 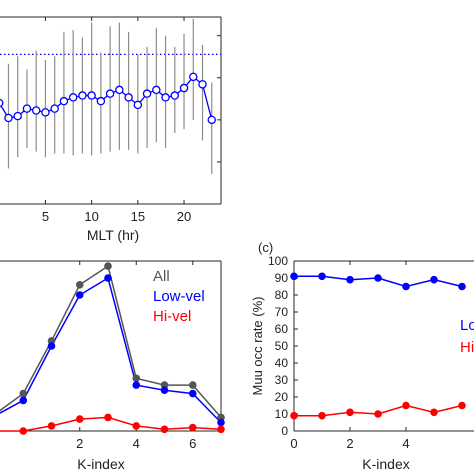 I want to click on x-tick-label: 10, so click(x=91, y=216).